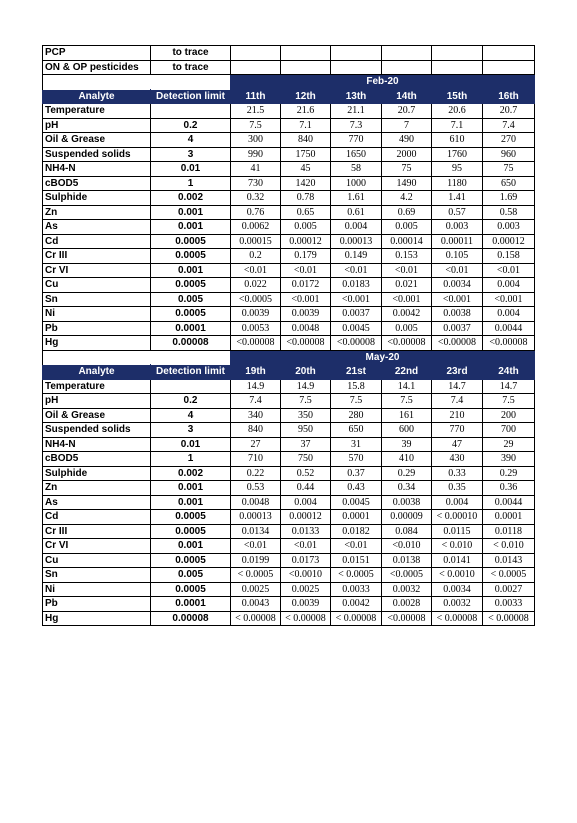 The height and width of the screenshot is (823, 577). What do you see at coordinates (406, 473) in the screenshot?
I see `value-cell: 0.29` at bounding box center [406, 473].